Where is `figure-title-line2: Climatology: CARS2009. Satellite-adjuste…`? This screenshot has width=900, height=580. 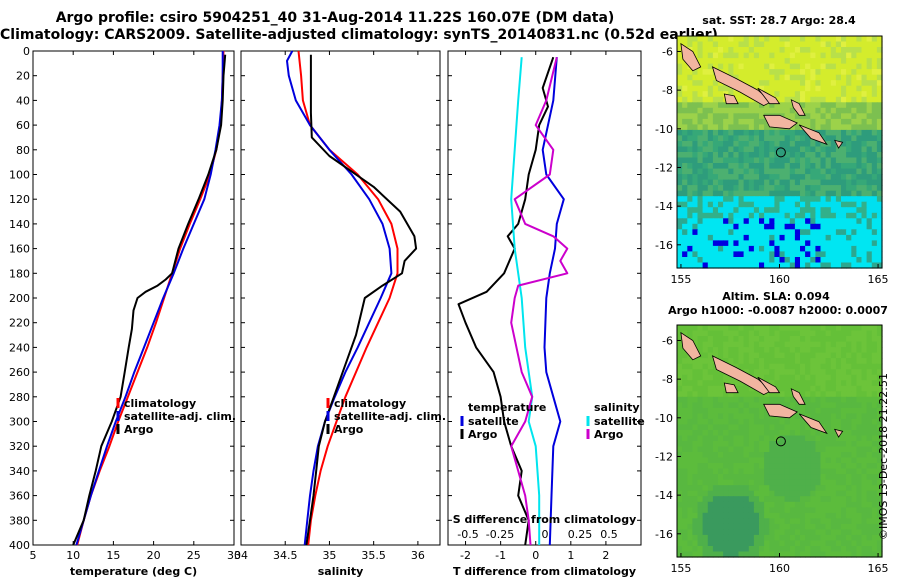
figure-title-line2: Climatology: CARS2009. Satellite-adjuste… is located at coordinates (359, 35).